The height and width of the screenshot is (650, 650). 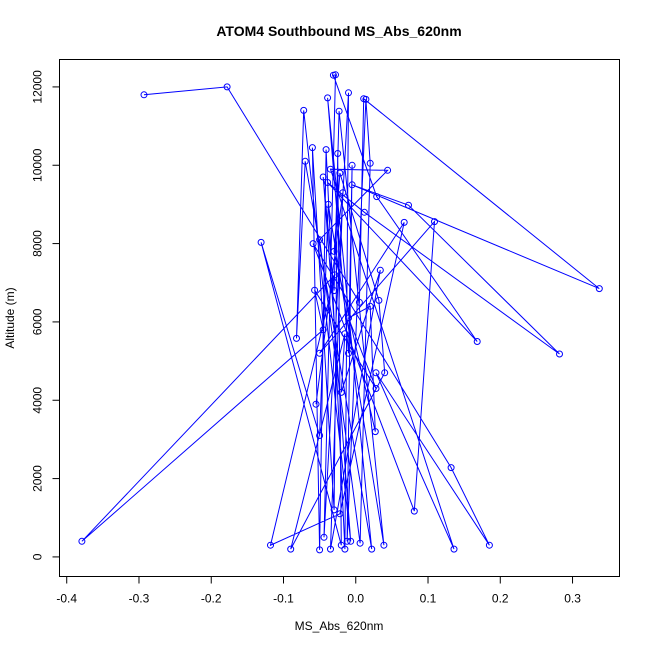 I want to click on y-tick-label: 8000, so click(x=38, y=243).